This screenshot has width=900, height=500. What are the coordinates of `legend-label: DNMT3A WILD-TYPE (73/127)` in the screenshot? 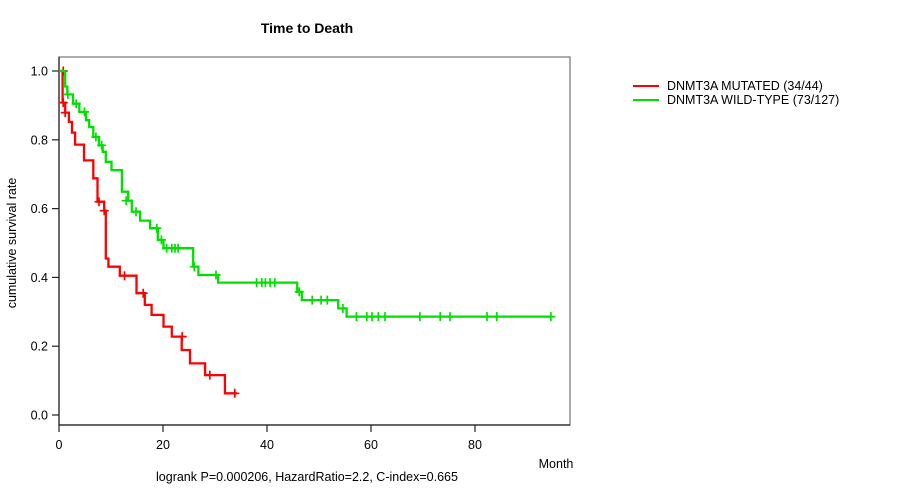 It's located at (753, 100).